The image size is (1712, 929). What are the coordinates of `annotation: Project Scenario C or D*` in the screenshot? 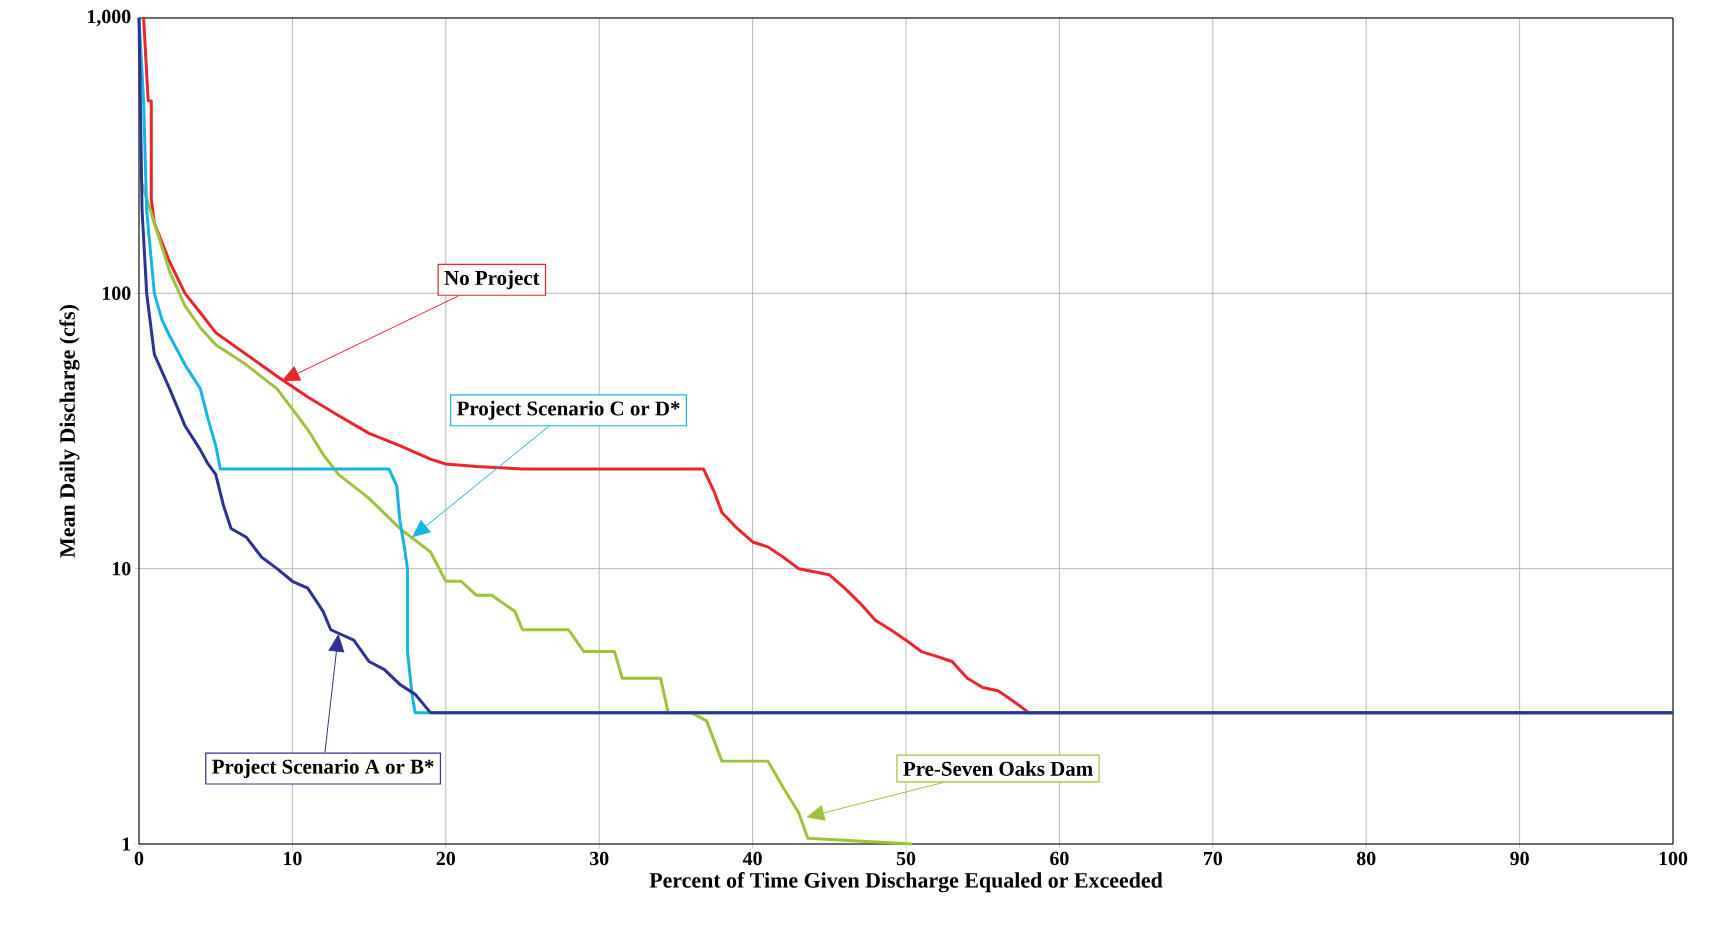 It's located at (568, 410).